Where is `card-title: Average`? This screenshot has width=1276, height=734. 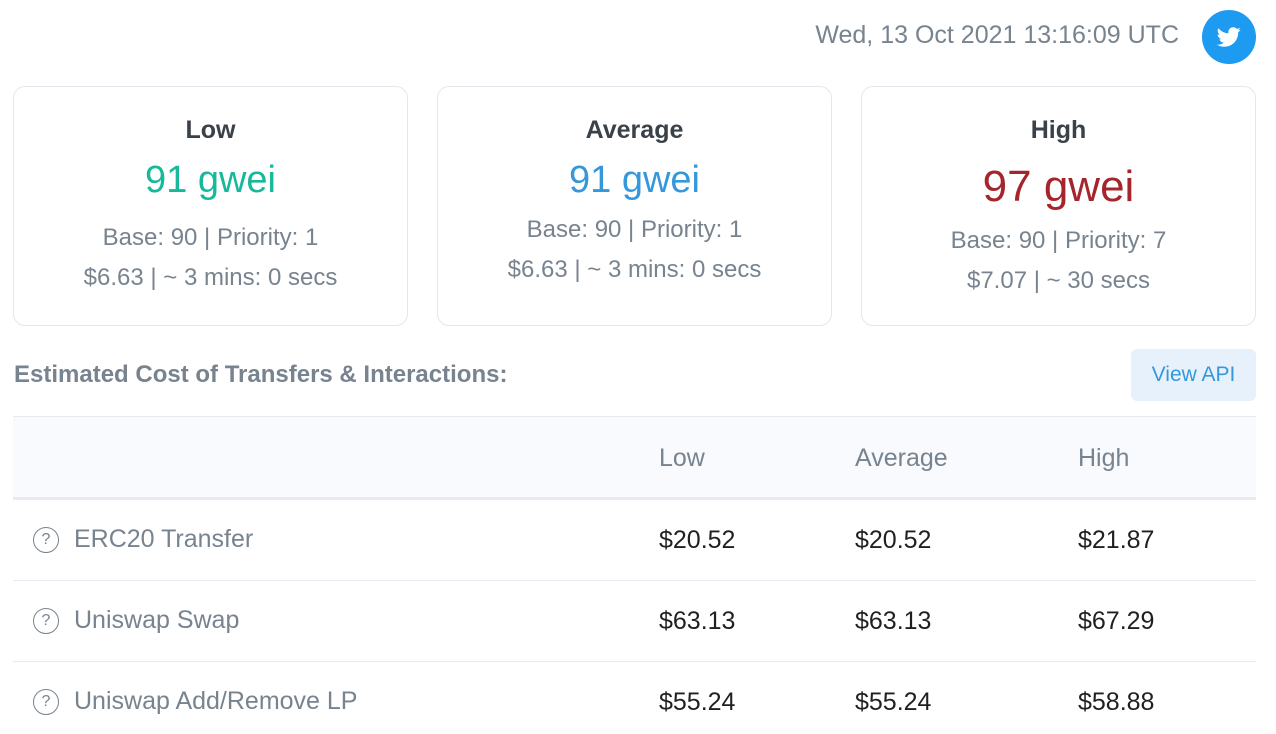 card-title: Average is located at coordinates (634, 130).